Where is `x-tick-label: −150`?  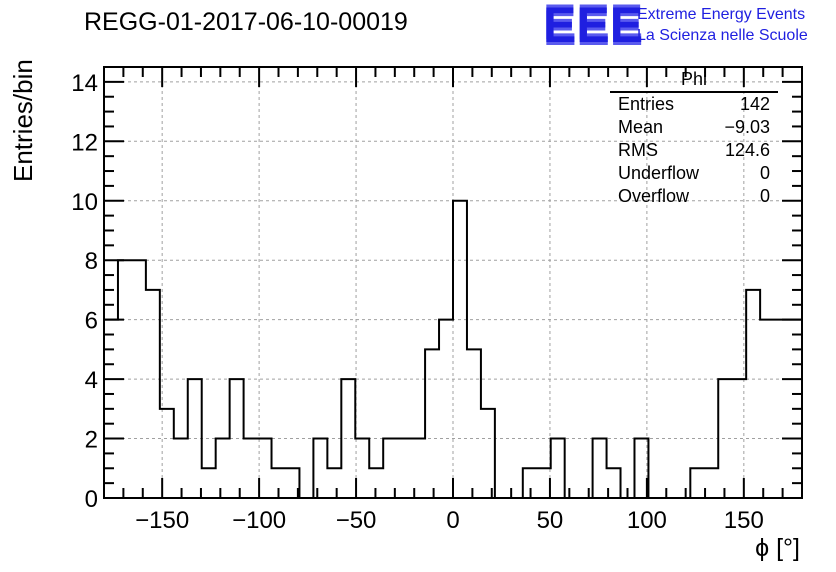
x-tick-label: −150 is located at coordinates (162, 520).